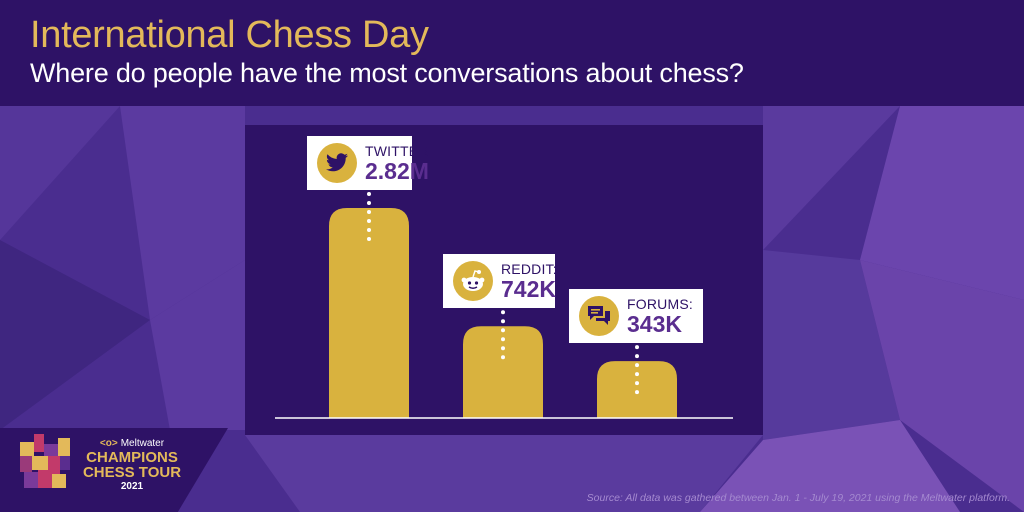 This screenshot has width=1024, height=512. Describe the element at coordinates (337, 163) in the screenshot. I see `twitter-bird-icon` at that location.